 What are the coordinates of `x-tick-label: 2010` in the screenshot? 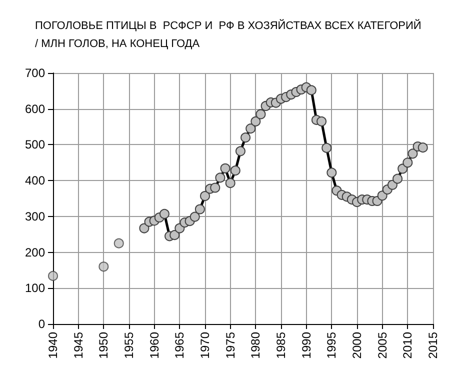 It's located at (407, 345).